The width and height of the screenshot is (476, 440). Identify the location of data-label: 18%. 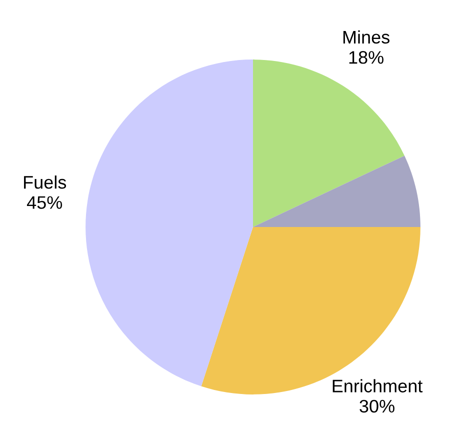
(366, 57).